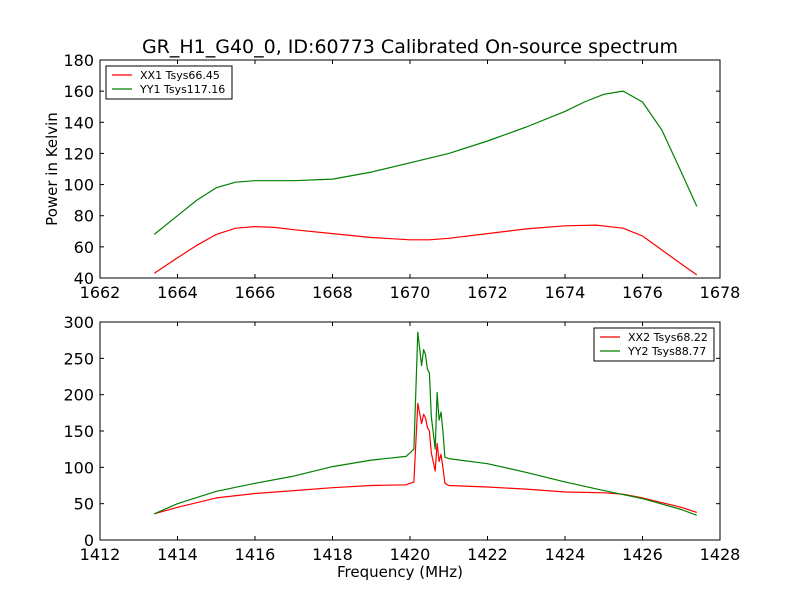 Image resolution: width=800 pixels, height=600 pixels. Describe the element at coordinates (52, 169) in the screenshot. I see `y-axis-label: Power in Kelvin` at that location.